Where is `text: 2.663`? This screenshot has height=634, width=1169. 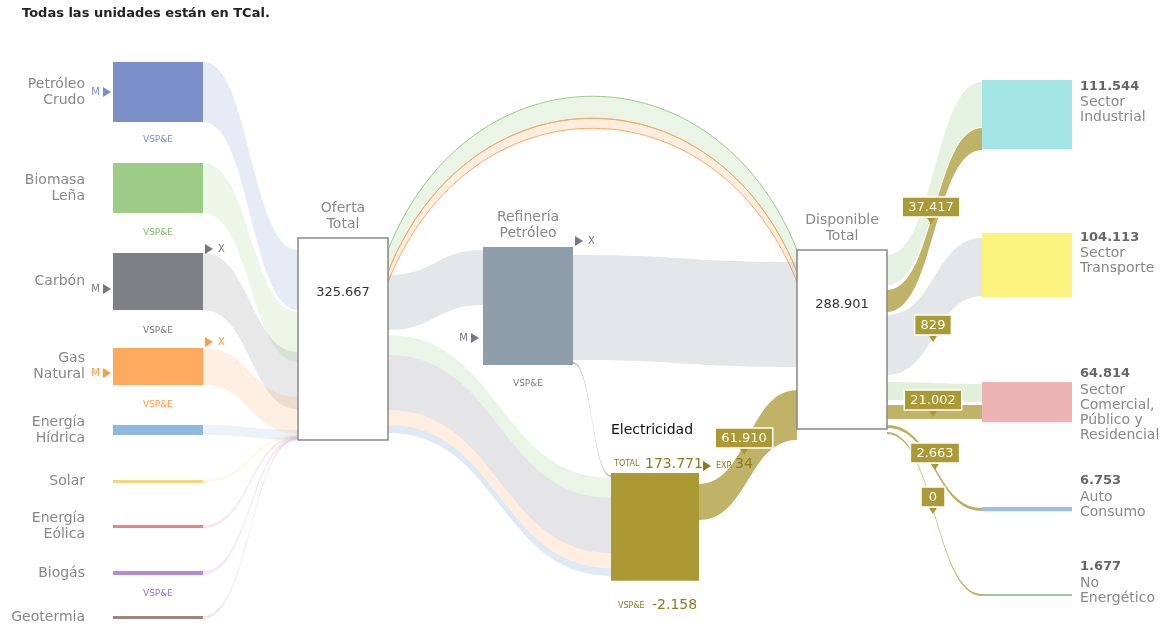 text: 2.663 is located at coordinates (935, 453).